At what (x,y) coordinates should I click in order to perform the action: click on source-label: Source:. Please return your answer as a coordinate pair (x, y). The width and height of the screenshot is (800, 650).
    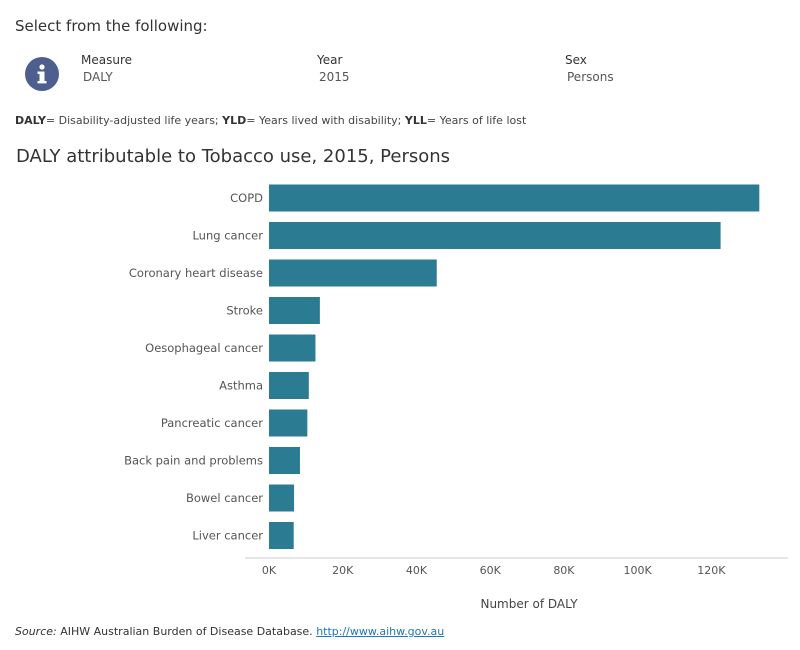
    Looking at the image, I should click on (36, 631).